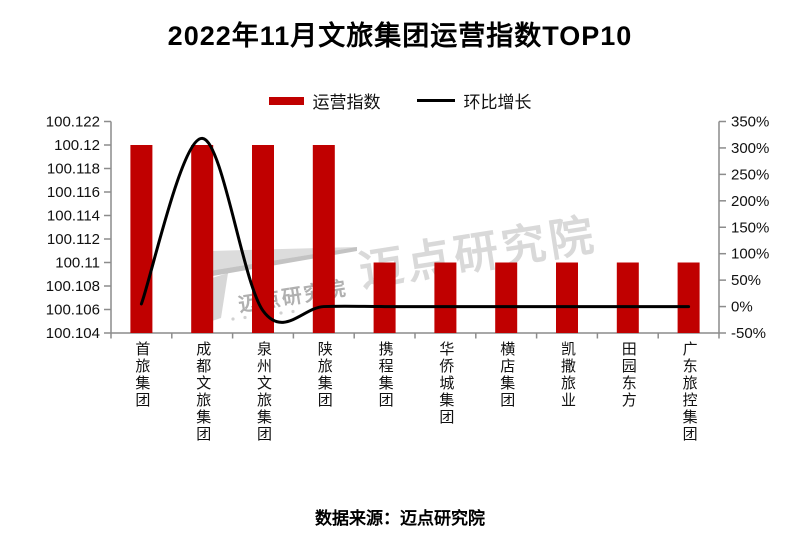 The image size is (800, 544). What do you see at coordinates (73, 333) in the screenshot?
I see `left-axis-tick-label: 100.104` at bounding box center [73, 333].